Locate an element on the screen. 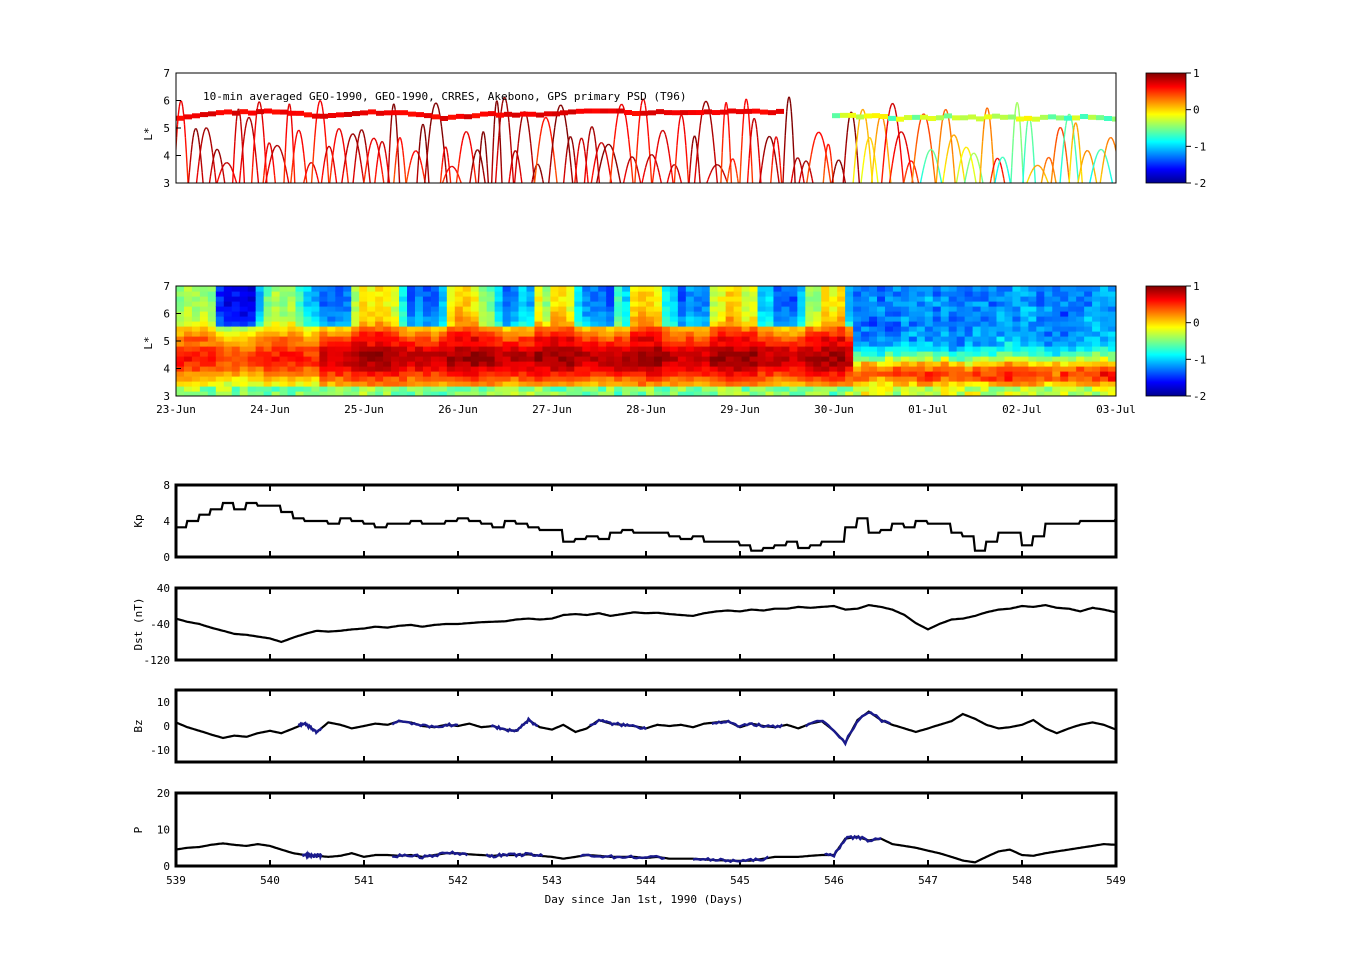  high-resolution-segment is located at coordinates (730, 859).